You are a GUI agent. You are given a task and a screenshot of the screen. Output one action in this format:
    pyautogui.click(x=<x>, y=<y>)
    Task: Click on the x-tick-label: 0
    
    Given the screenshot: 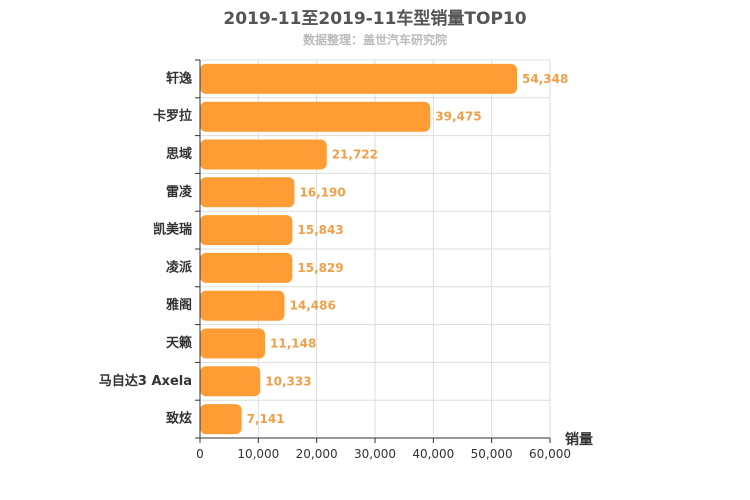 What is the action you would take?
    pyautogui.click(x=200, y=454)
    